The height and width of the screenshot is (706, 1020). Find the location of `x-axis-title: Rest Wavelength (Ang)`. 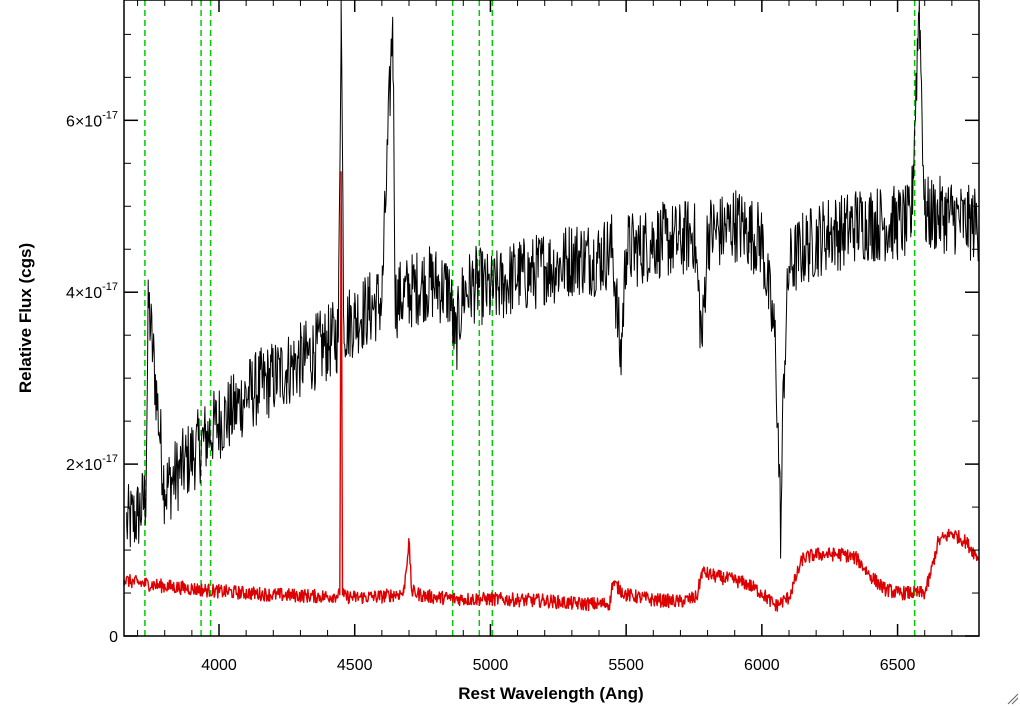

x-axis-title: Rest Wavelength (Ang) is located at coordinates (550, 693).